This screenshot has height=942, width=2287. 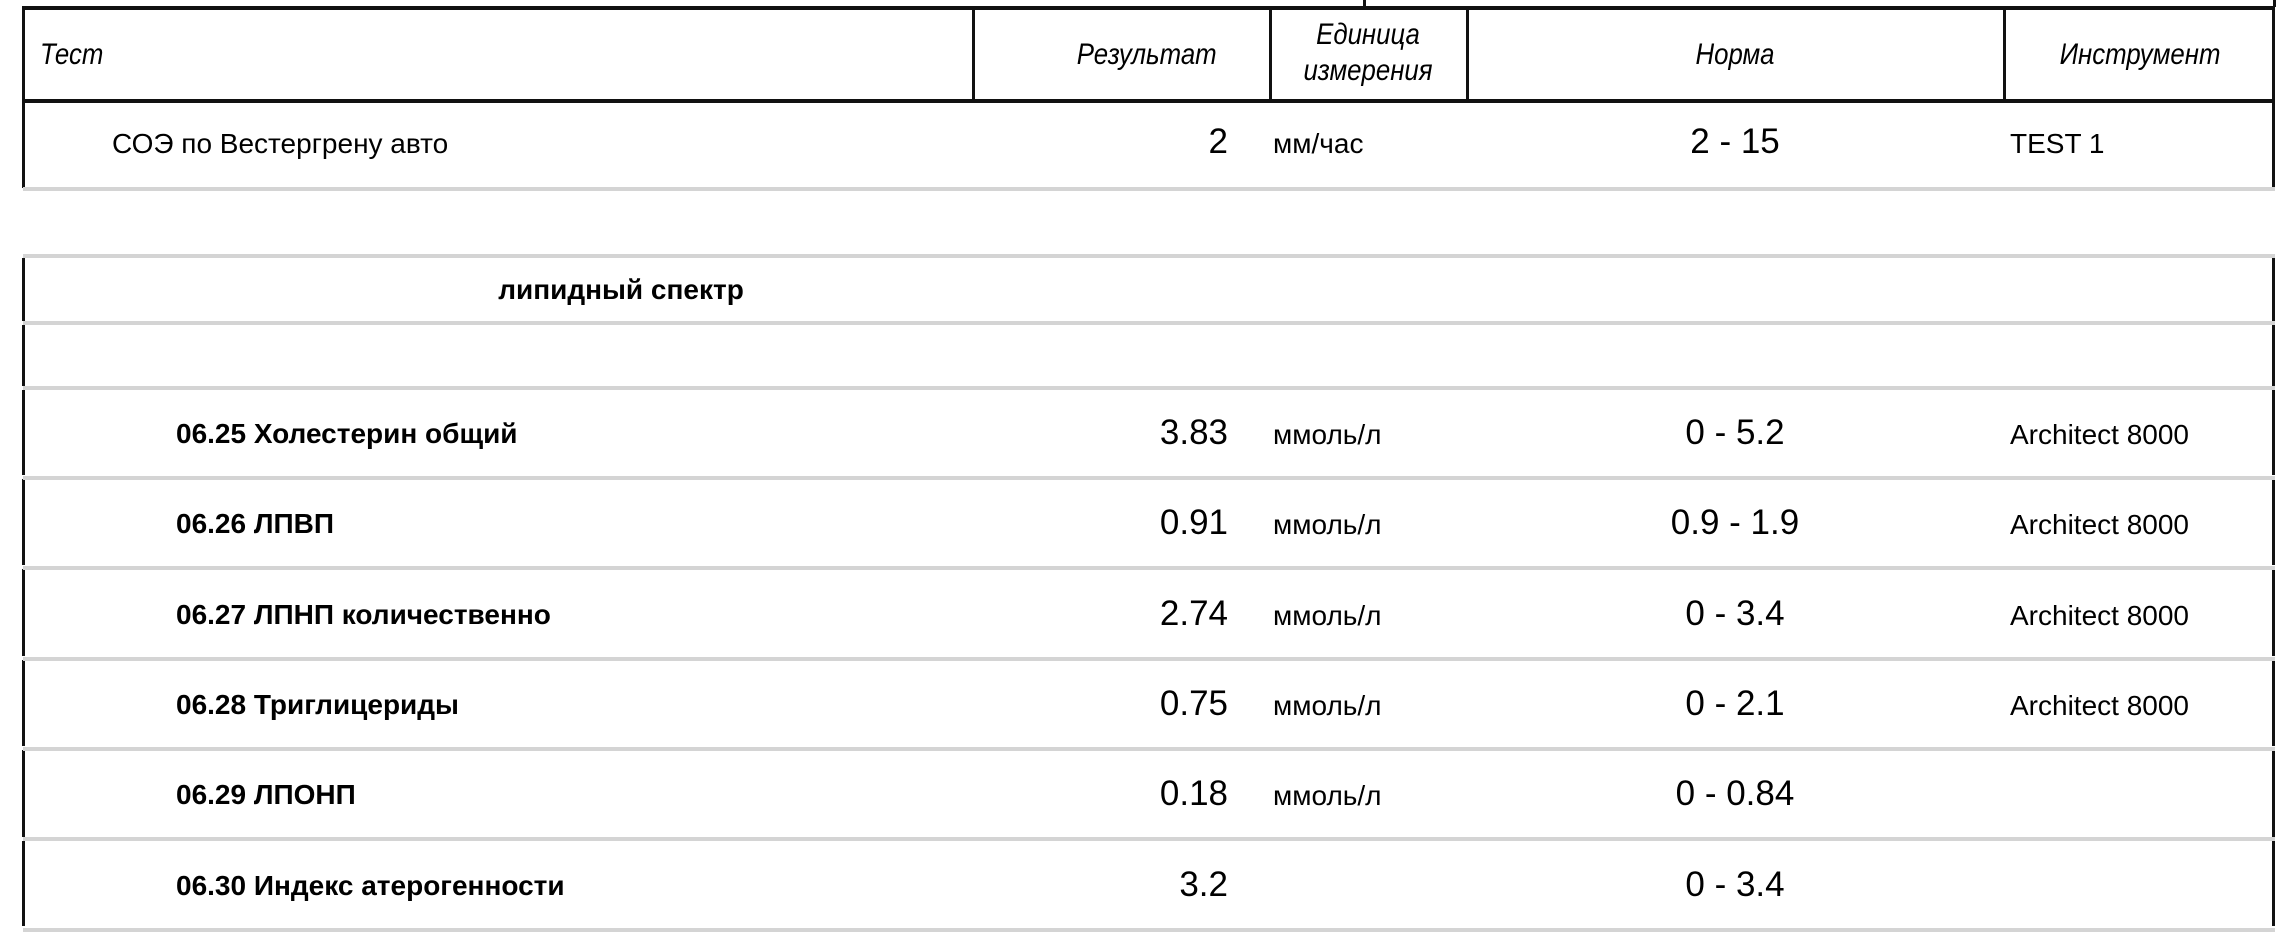 What do you see at coordinates (370, 885) in the screenshot?
I see `test-name: 06.30 Индекс атерогенности` at bounding box center [370, 885].